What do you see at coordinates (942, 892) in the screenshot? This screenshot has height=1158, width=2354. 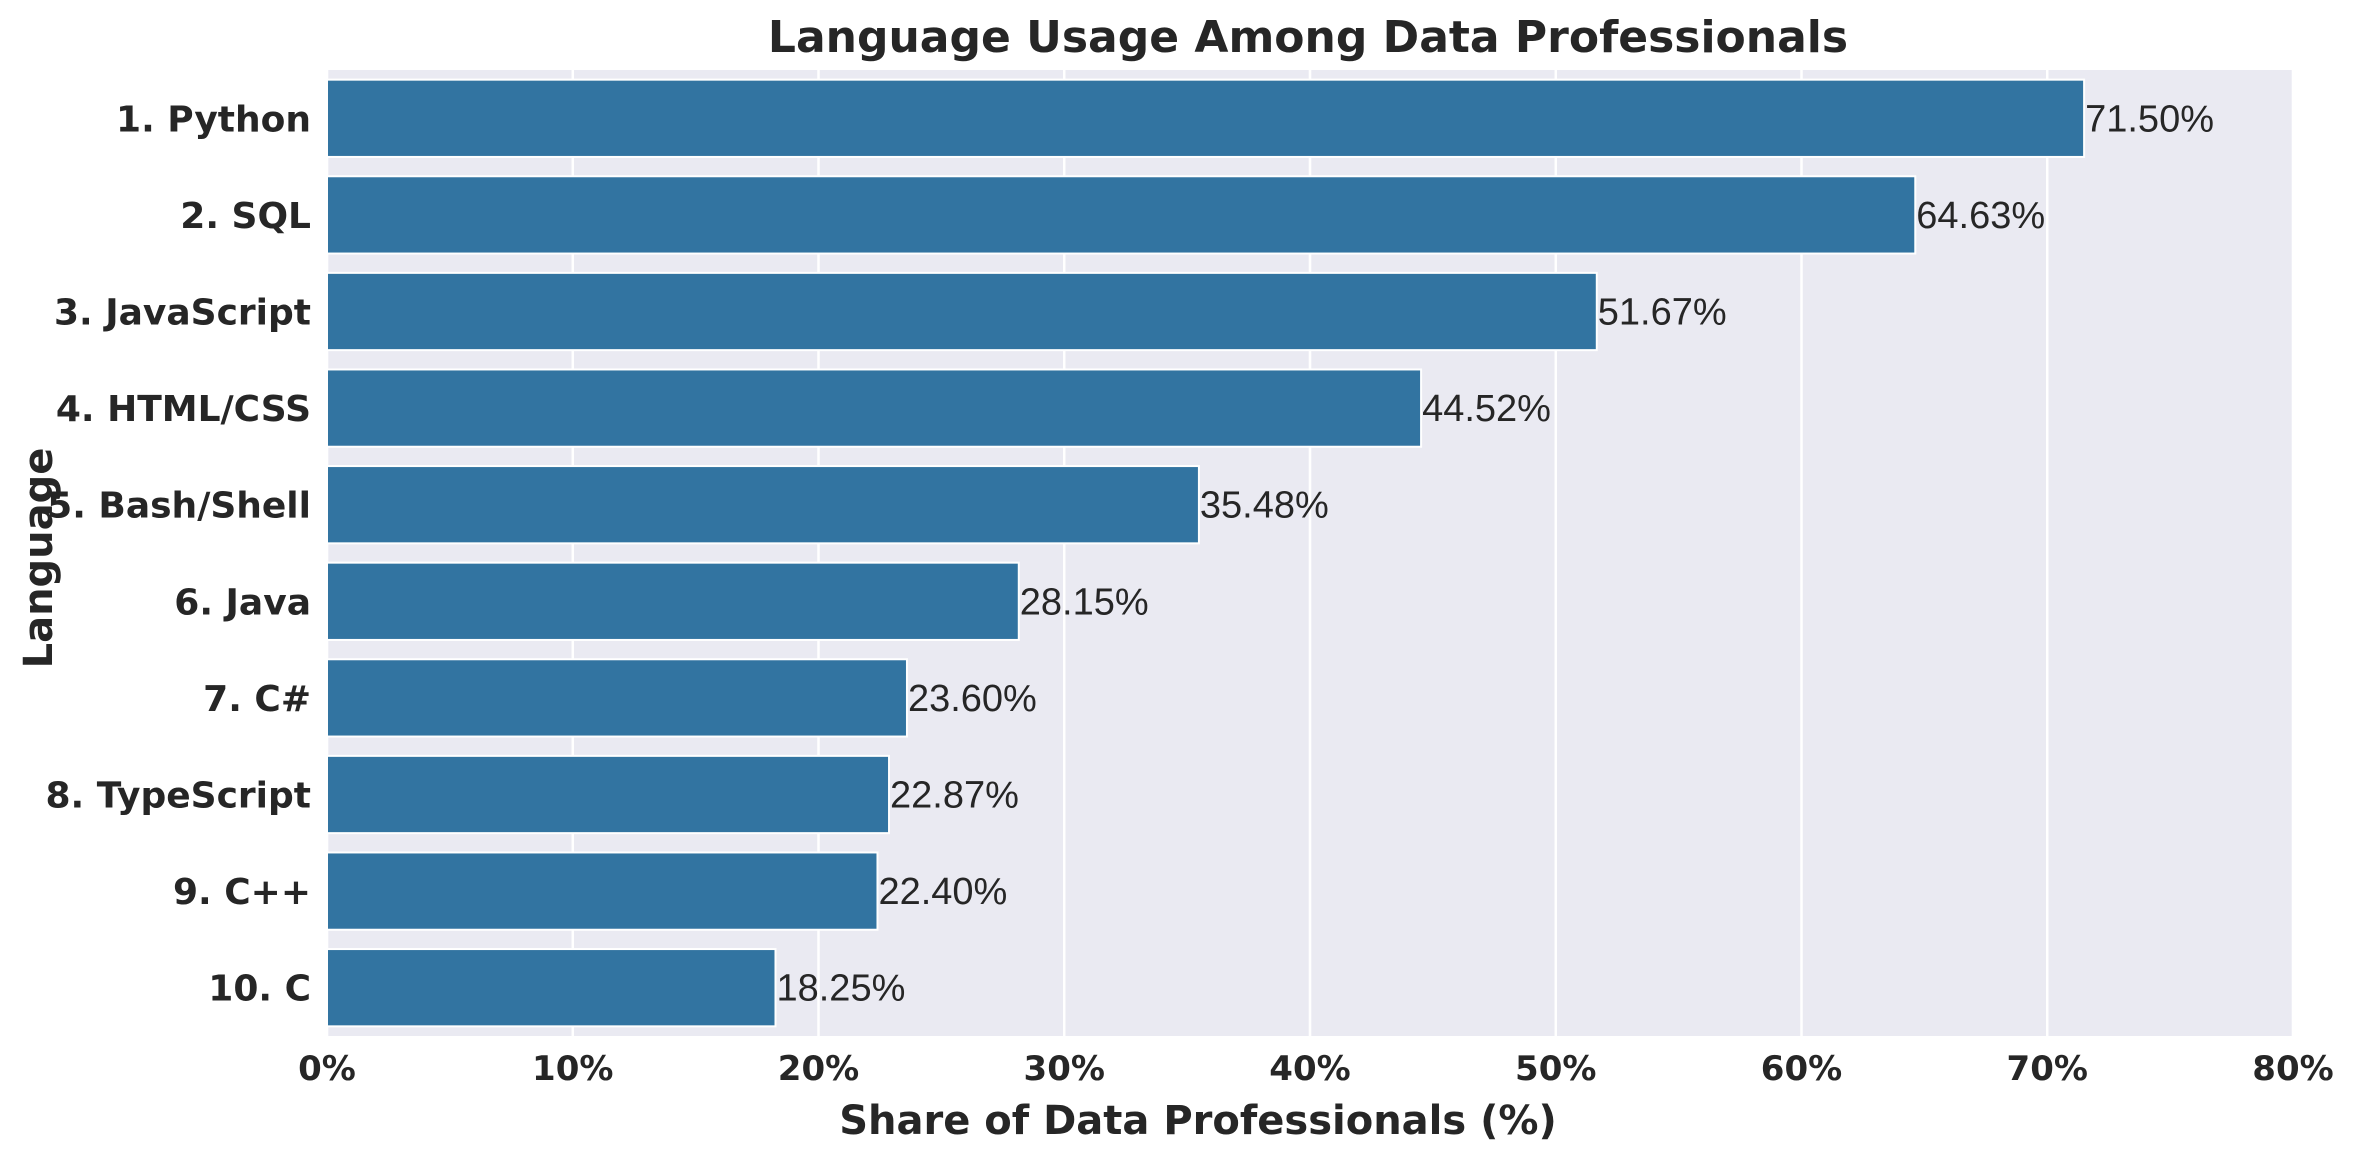 I see `data-label: 22.40%` at bounding box center [942, 892].